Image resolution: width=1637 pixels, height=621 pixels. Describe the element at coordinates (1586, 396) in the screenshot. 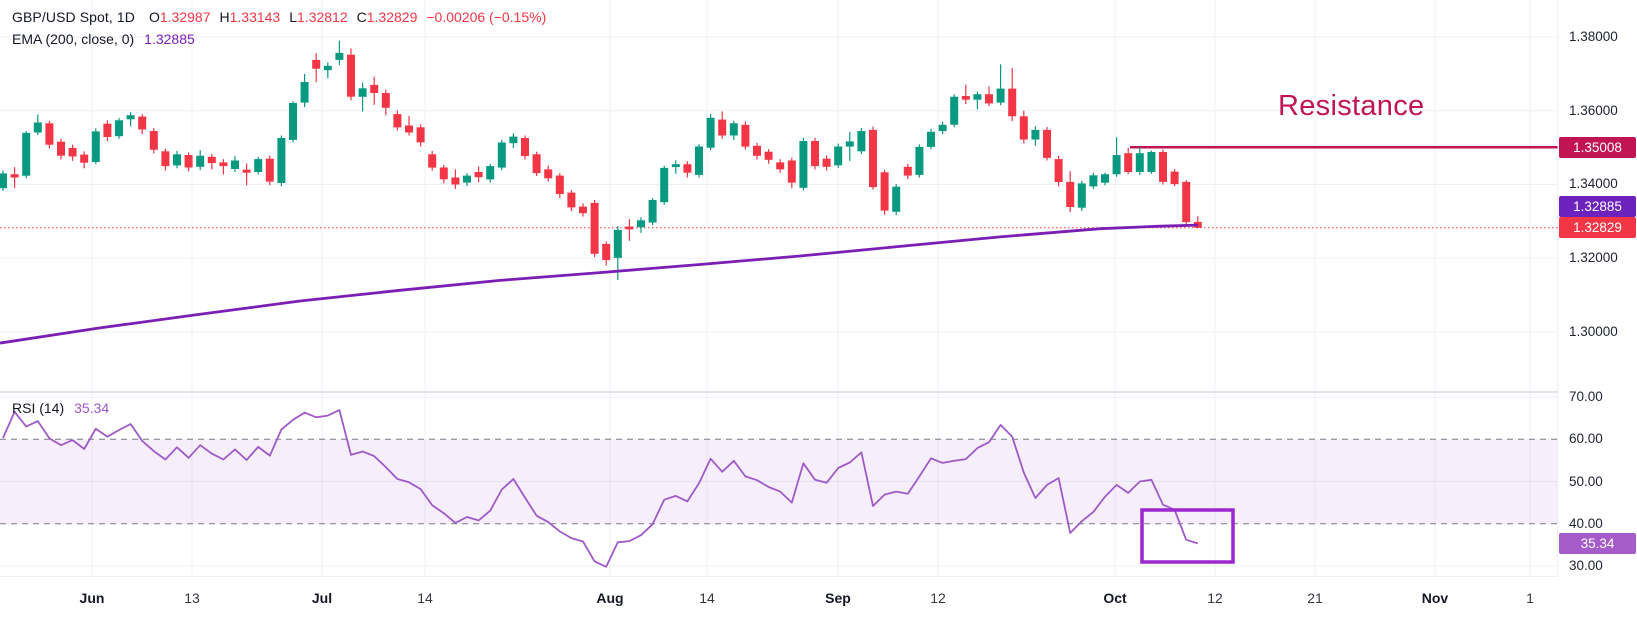

I see `rsi-axis-label: 70.00` at that location.